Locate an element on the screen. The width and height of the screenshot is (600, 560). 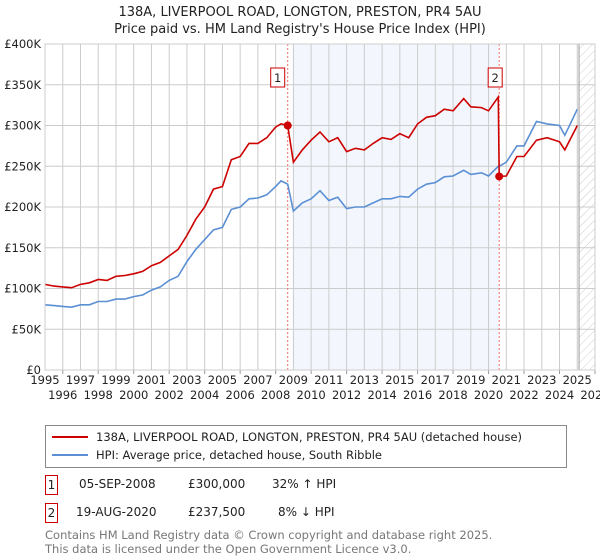
x-tick-label: 2005 is located at coordinates (222, 380).